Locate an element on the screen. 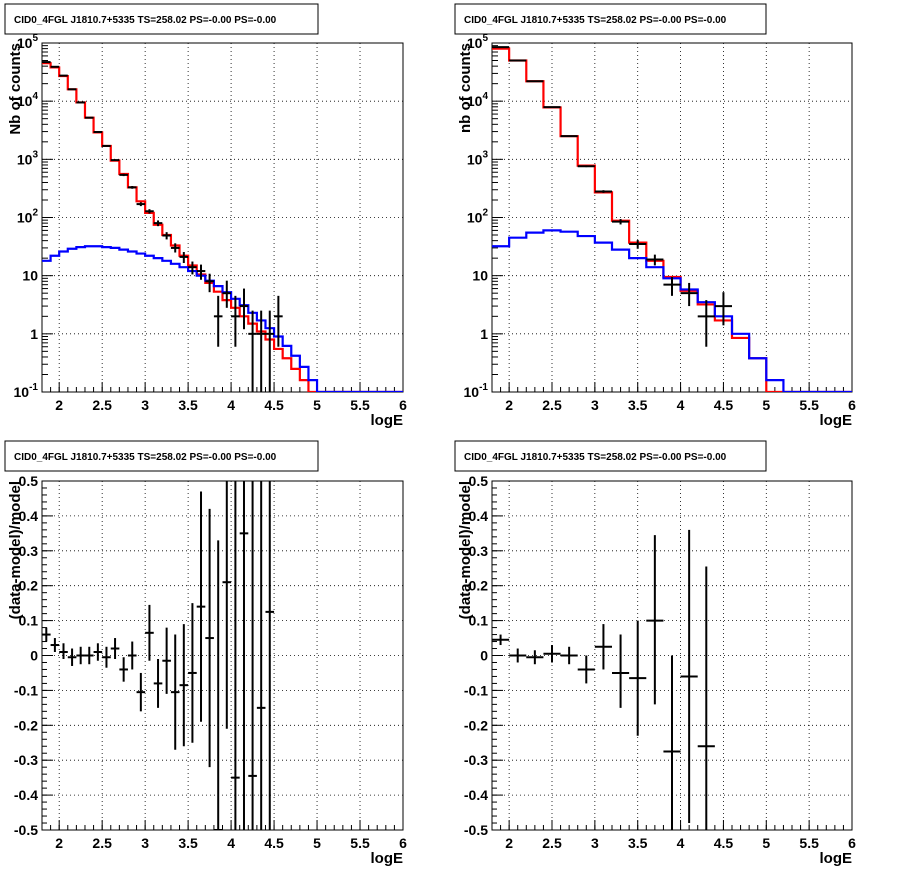 The height and width of the screenshot is (875, 898). x-tick-label: 4.5 is located at coordinates (724, 843).